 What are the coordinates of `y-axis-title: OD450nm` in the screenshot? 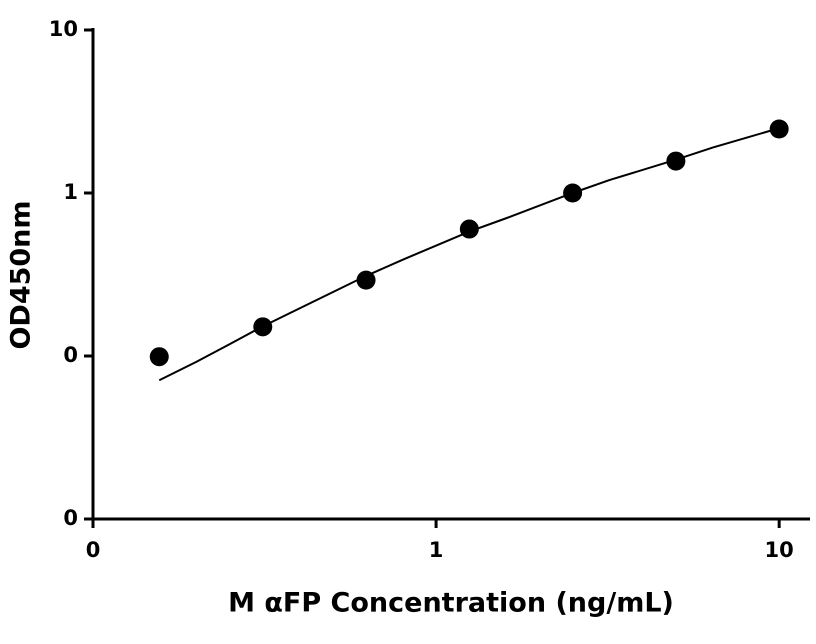 It's located at (21, 274).